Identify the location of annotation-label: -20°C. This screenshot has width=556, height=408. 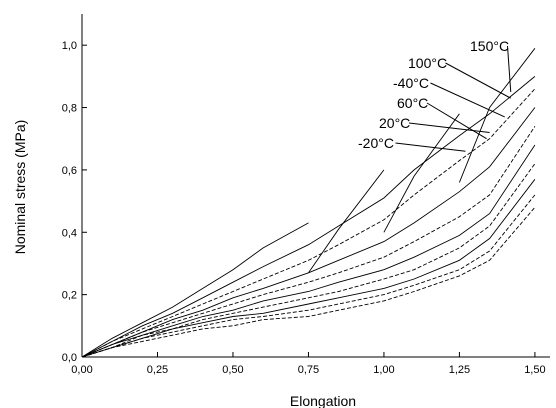
(376, 143).